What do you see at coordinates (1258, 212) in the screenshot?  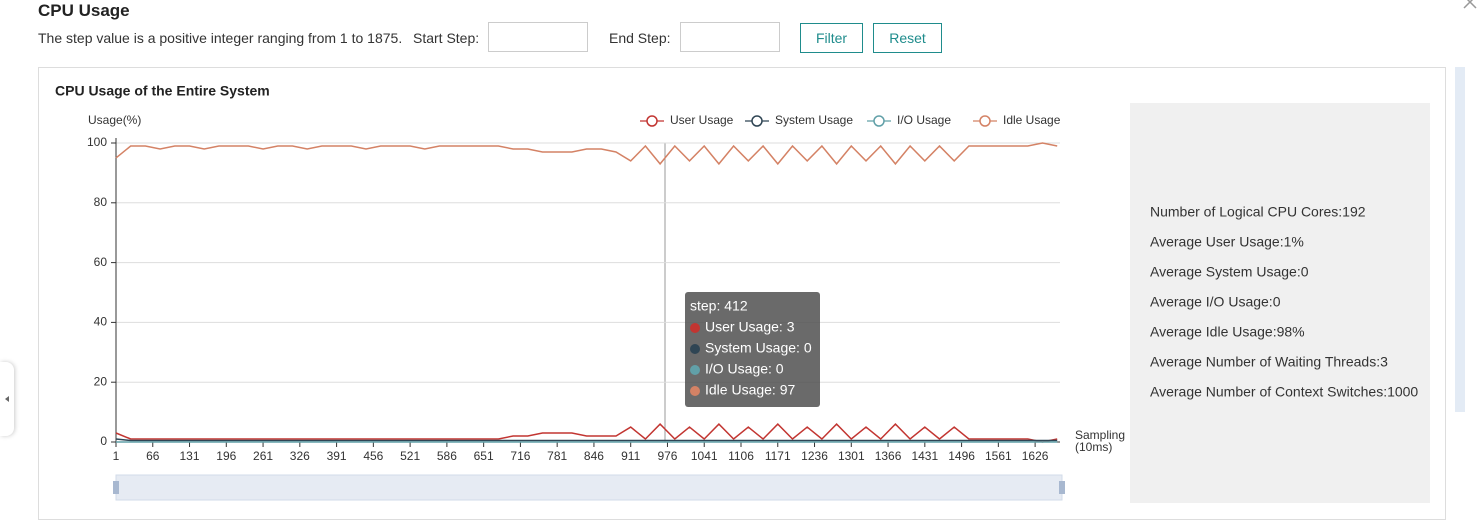 I see `stat-line: Number of Logical CPU Cores:192` at bounding box center [1258, 212].